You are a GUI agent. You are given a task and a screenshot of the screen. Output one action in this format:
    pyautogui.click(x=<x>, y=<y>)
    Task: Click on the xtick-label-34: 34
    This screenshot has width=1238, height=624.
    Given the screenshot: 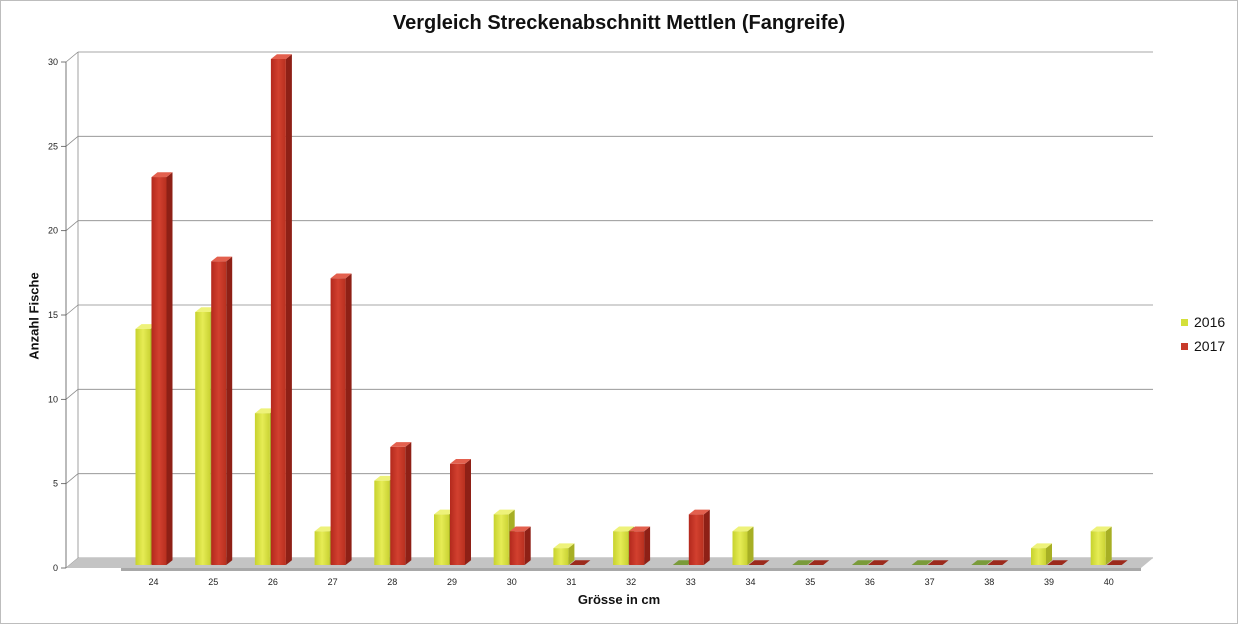 What is the action you would take?
    pyautogui.click(x=750, y=582)
    